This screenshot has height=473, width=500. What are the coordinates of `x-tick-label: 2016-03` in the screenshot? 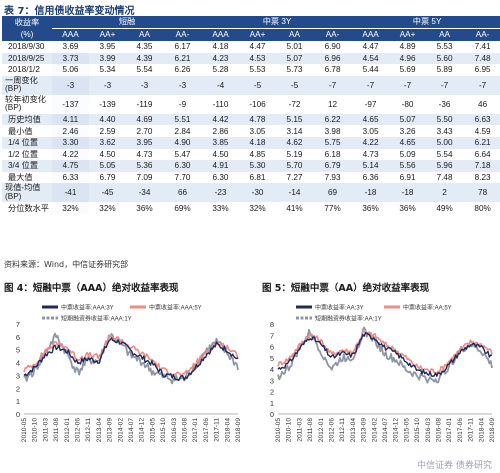 It's located at (174, 430).